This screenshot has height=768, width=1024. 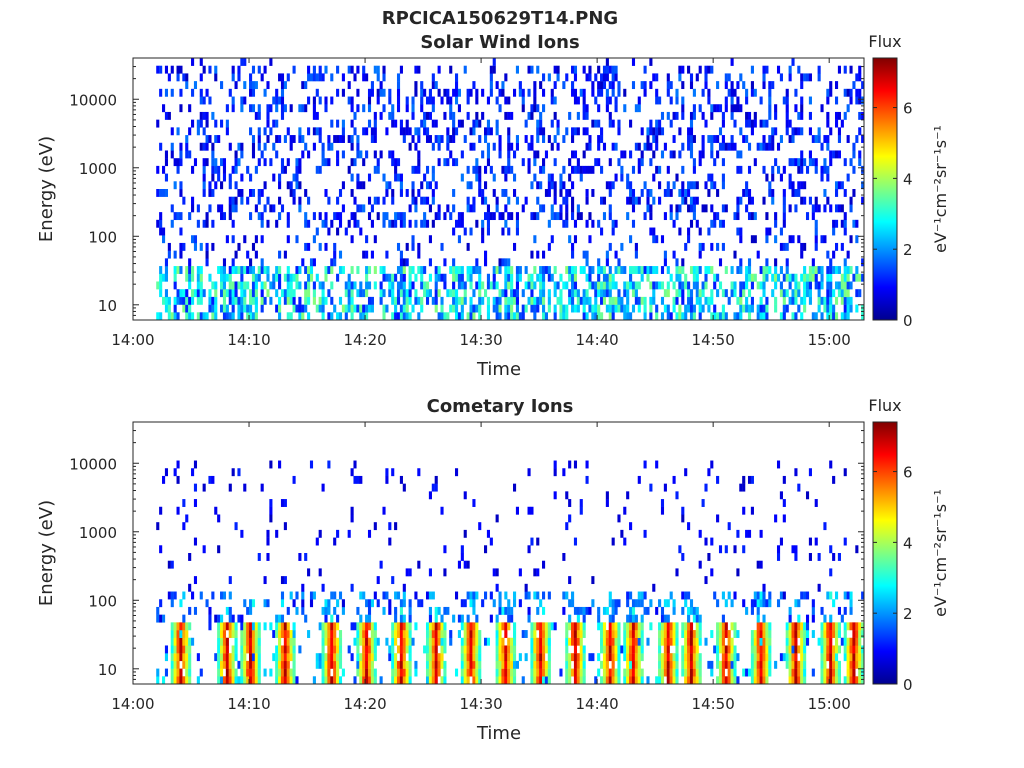 What do you see at coordinates (885, 553) in the screenshot?
I see `cometary-colorbar` at bounding box center [885, 553].